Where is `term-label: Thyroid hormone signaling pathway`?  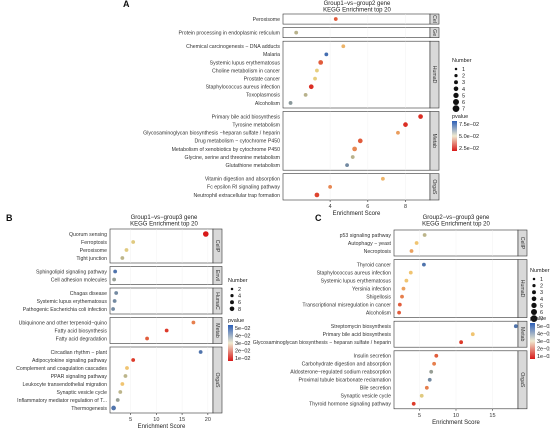
term-label: Thyroid hormone signaling pathway is located at coordinates (350, 405).